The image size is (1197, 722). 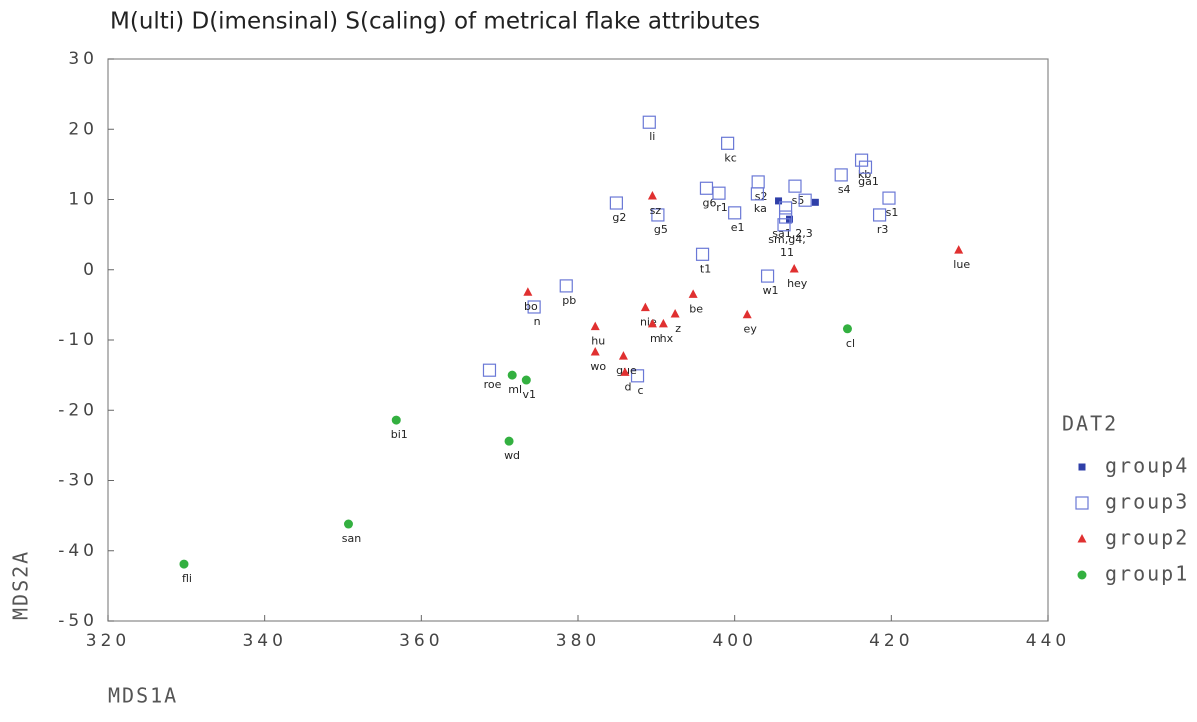 What do you see at coordinates (628, 386) in the screenshot?
I see `point-label: d` at bounding box center [628, 386].